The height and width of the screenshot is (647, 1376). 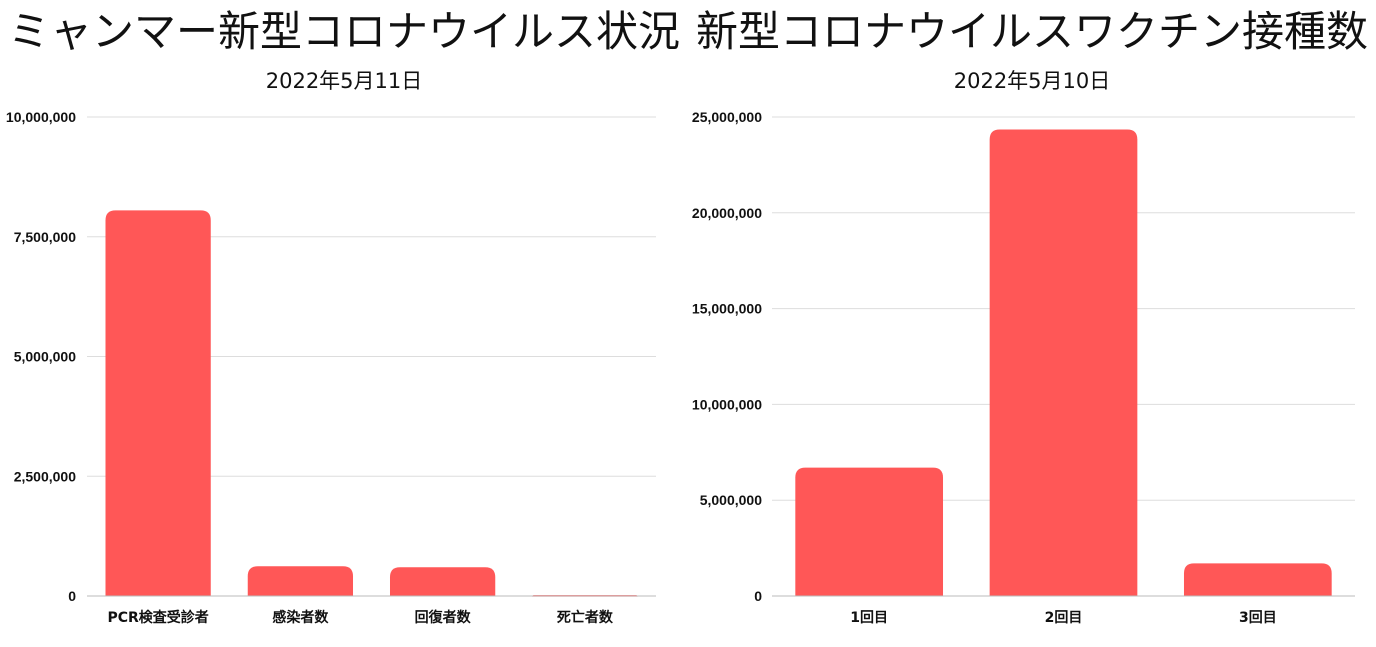 I want to click on chart-title: ミャンマー新型コロナウイルス状況, so click(x=343, y=31).